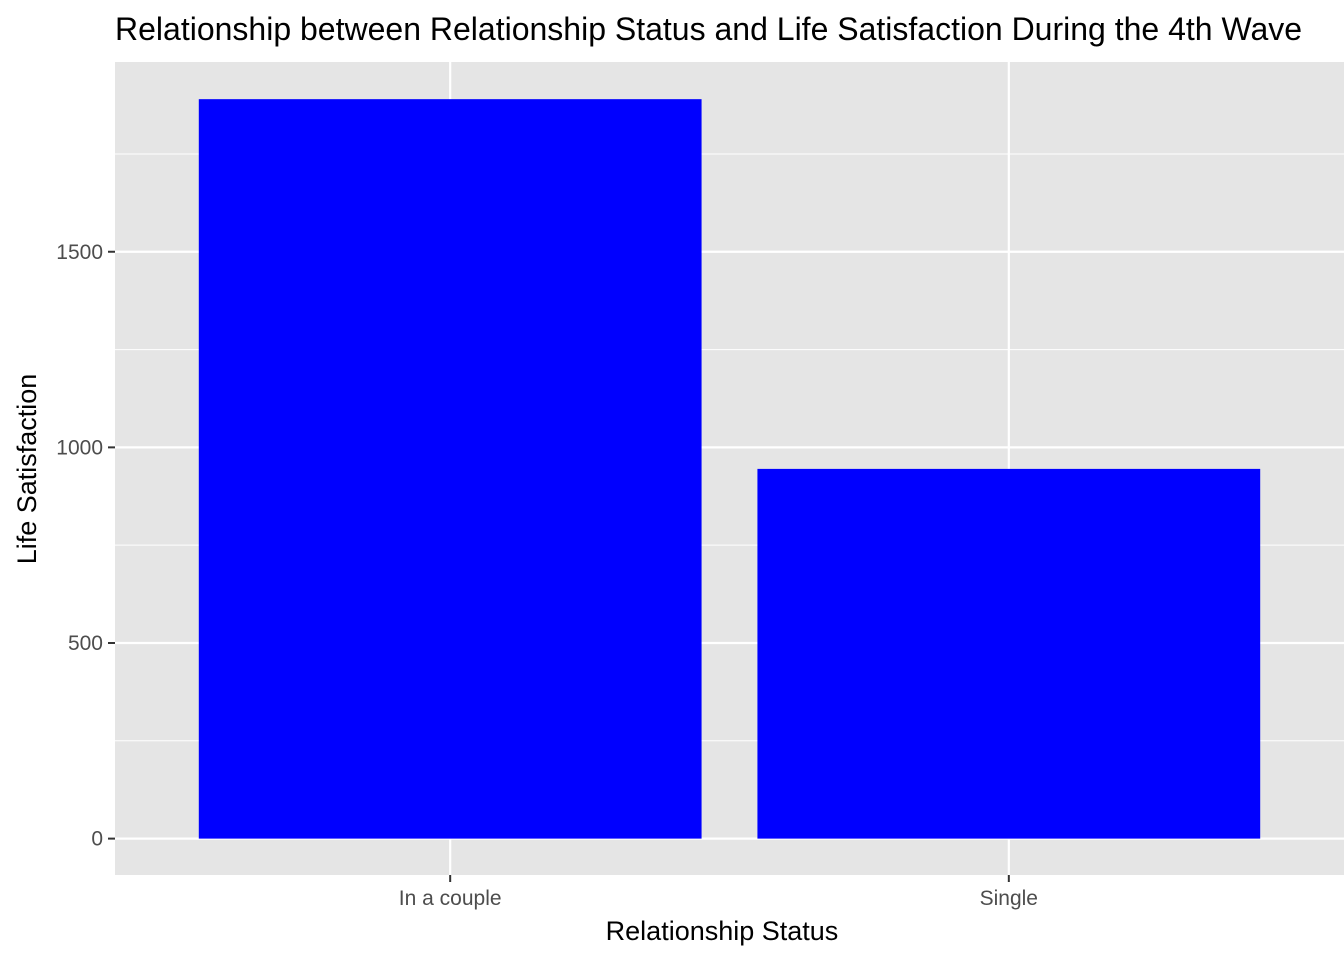  What do you see at coordinates (450, 898) in the screenshot?
I see `x-tick-label: In a couple` at bounding box center [450, 898].